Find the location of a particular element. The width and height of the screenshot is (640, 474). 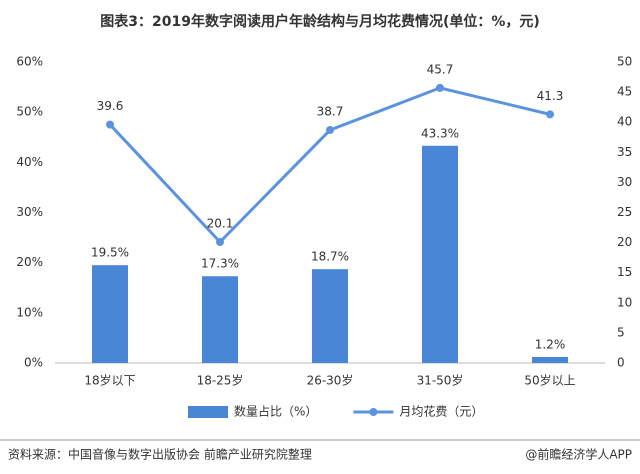

legend-swatch is located at coordinates (208, 412).